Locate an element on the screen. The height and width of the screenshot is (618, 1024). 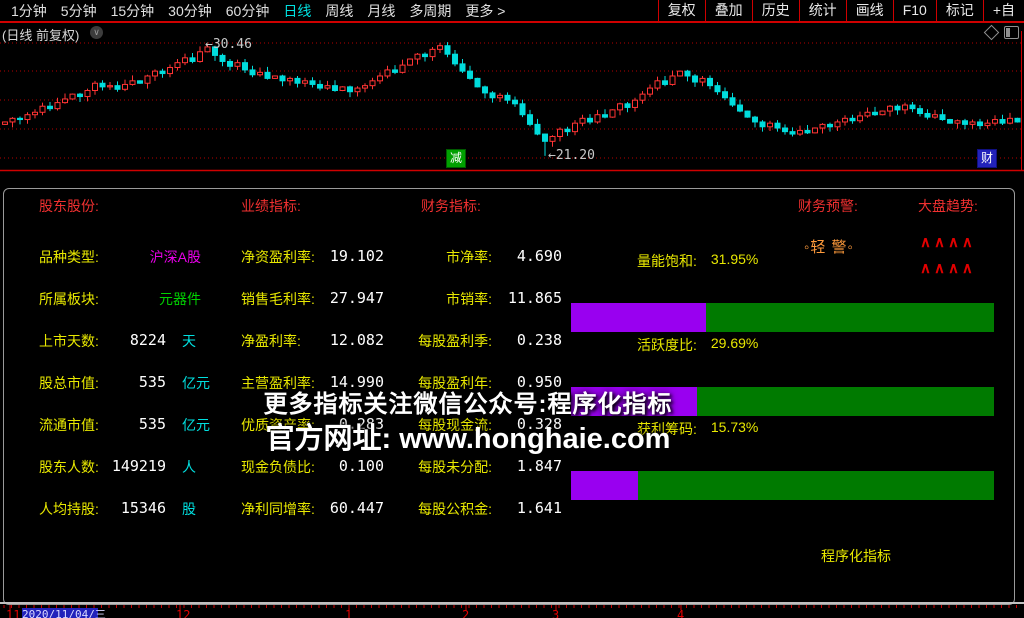
holders-row-unit: 股 is located at coordinates (189, 509).